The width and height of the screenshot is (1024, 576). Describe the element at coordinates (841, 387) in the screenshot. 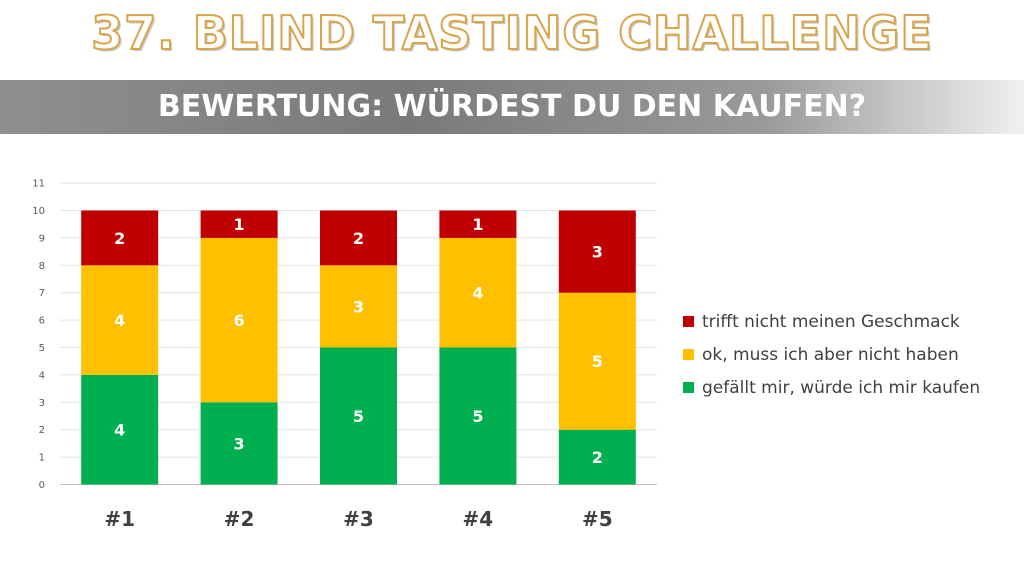

I see `legend-label: gefällt mir, würde ich mir kaufen` at that location.